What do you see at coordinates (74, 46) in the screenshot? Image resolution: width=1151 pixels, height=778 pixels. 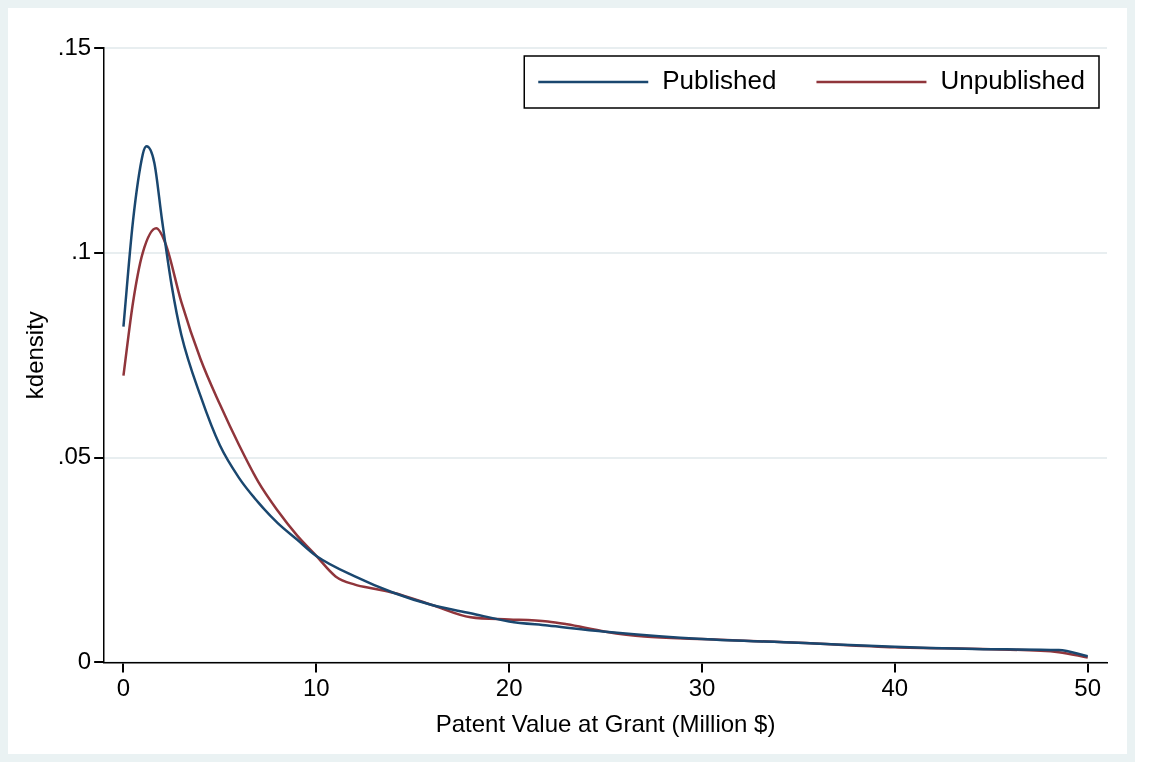 I see `y-tick-label: .15` at bounding box center [74, 46].